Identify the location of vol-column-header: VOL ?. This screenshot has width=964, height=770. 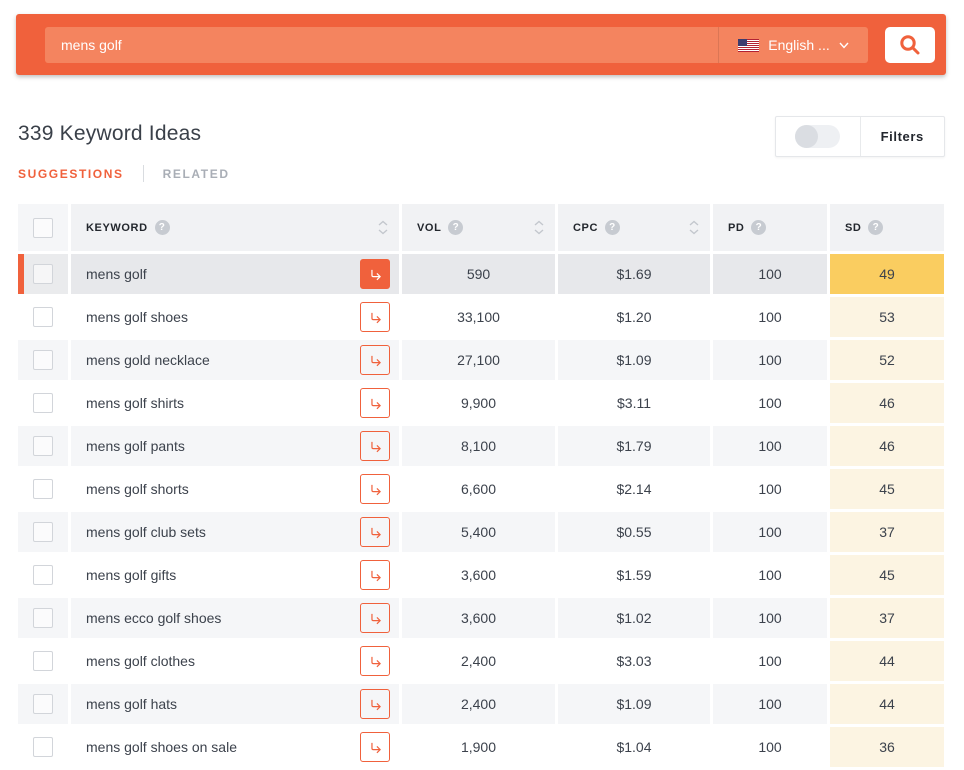
(478, 227).